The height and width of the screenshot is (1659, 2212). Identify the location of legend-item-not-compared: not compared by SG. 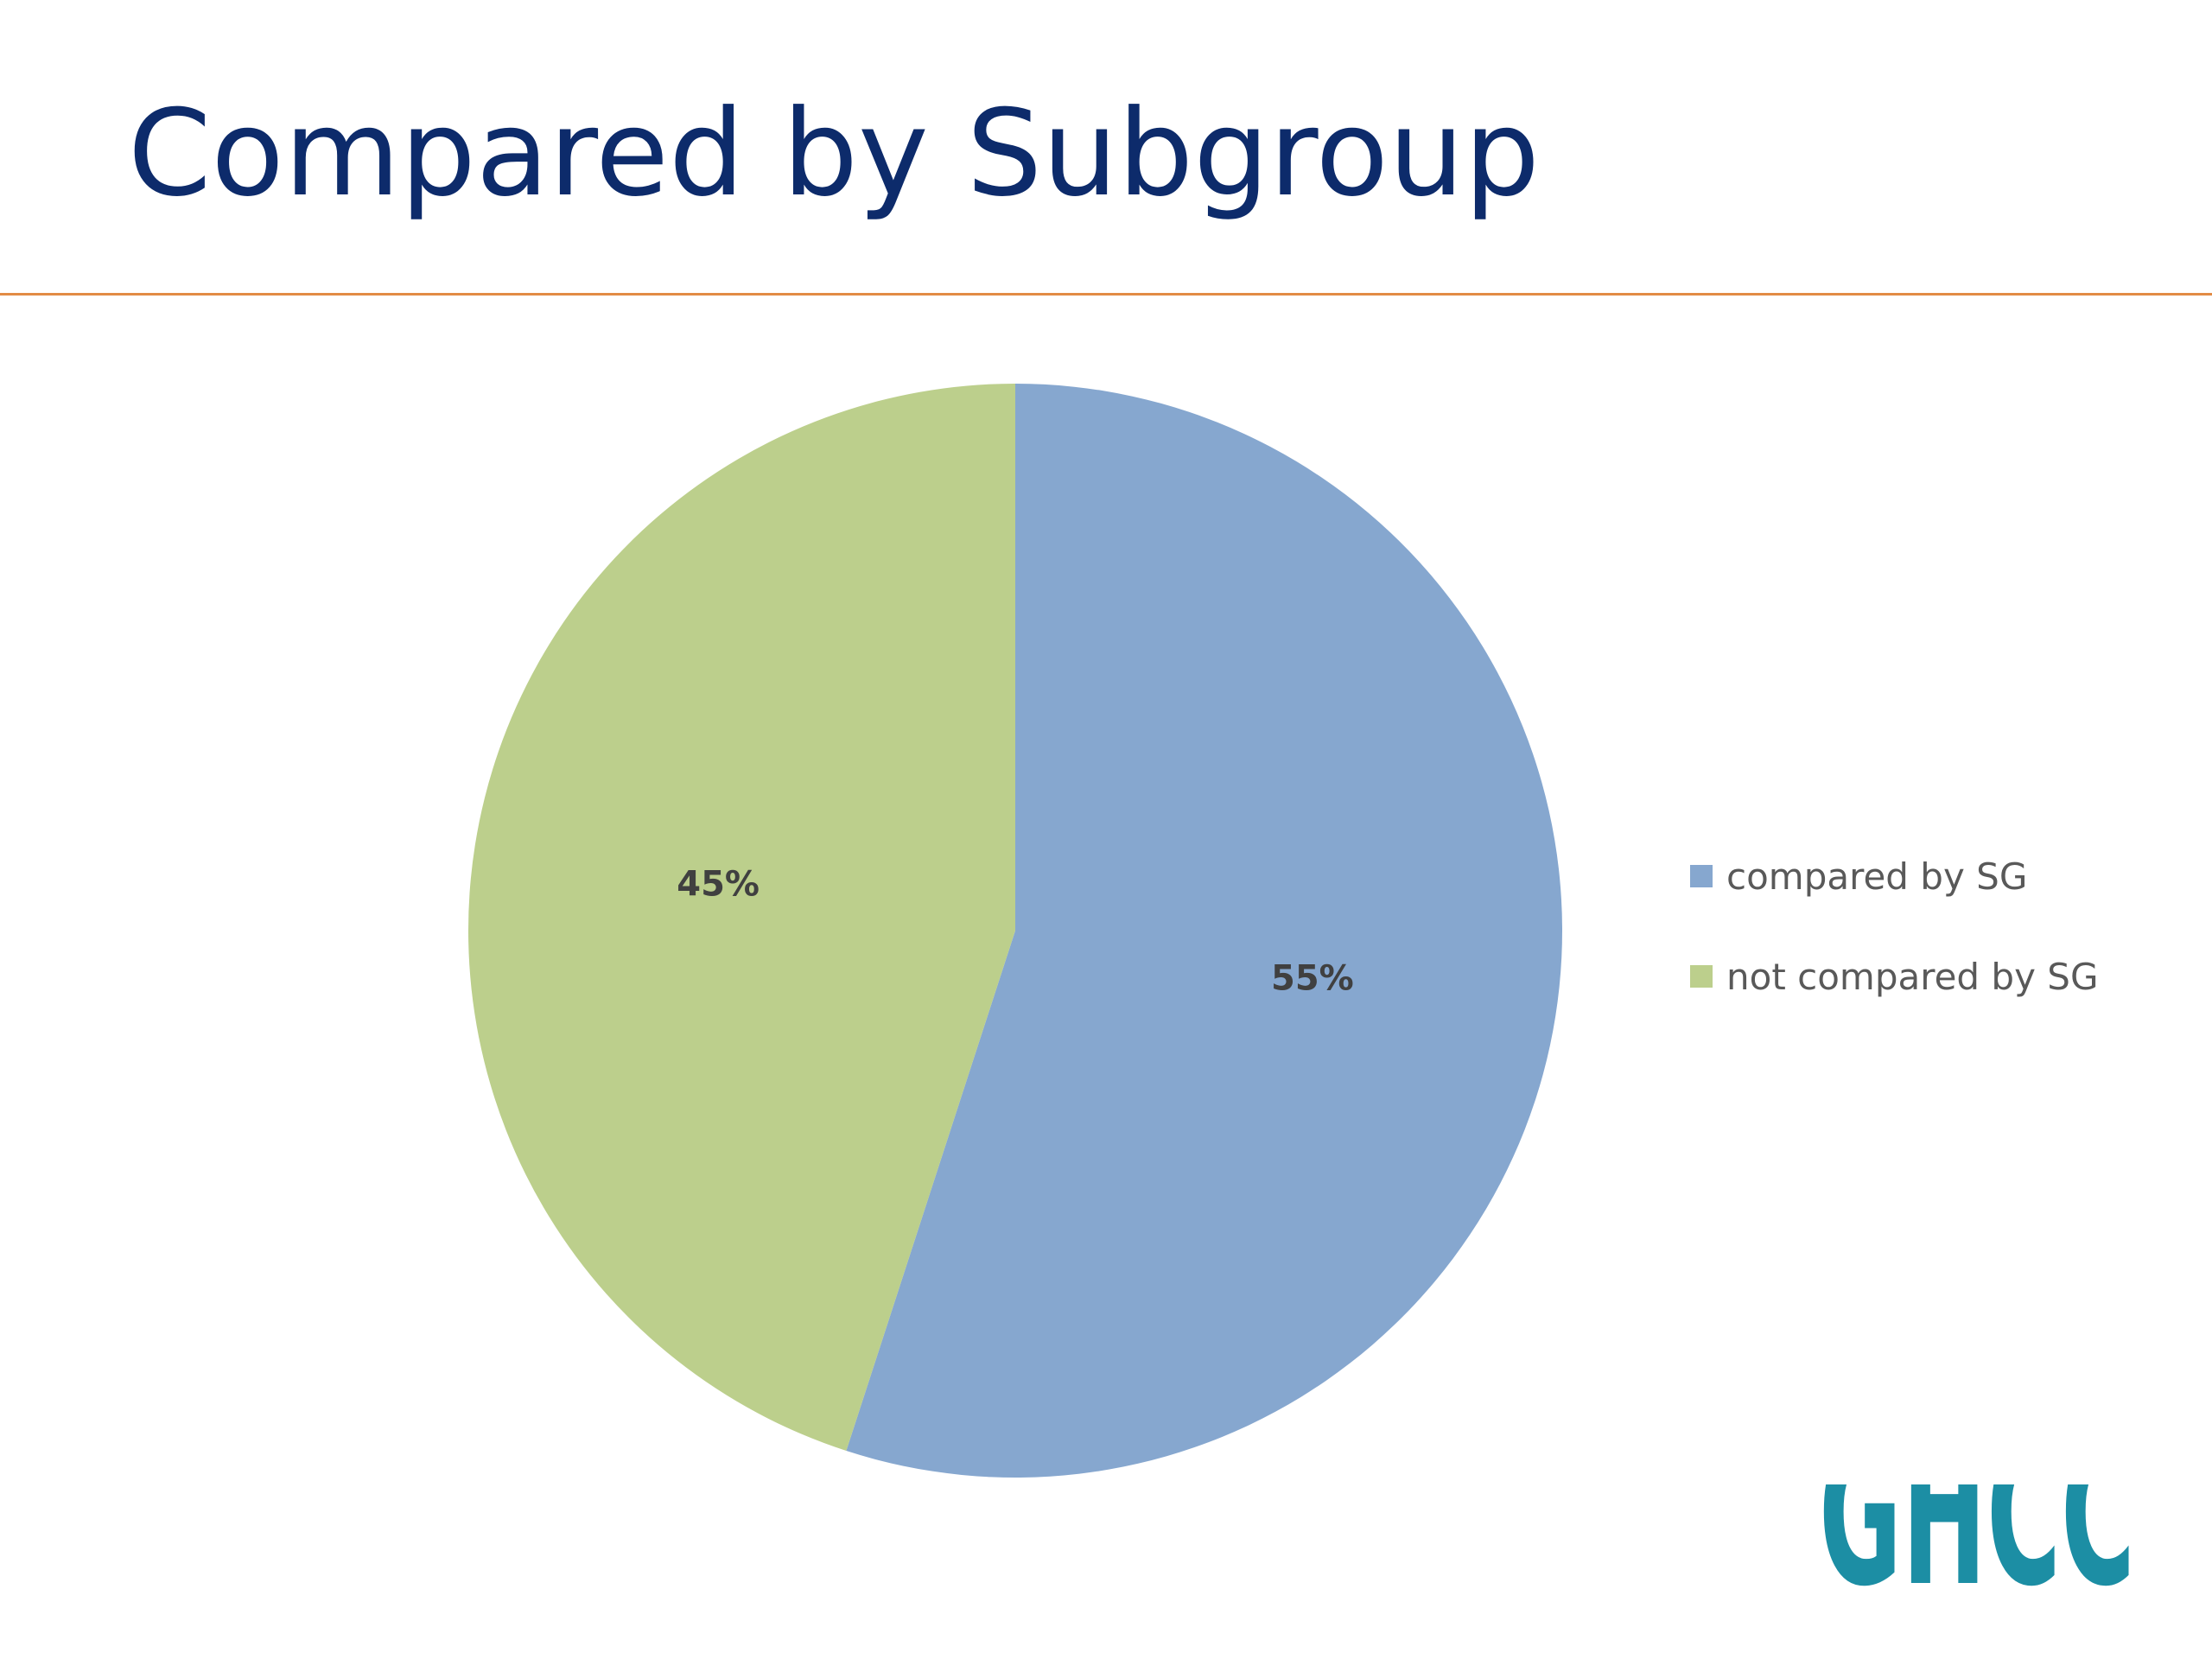
(1894, 976).